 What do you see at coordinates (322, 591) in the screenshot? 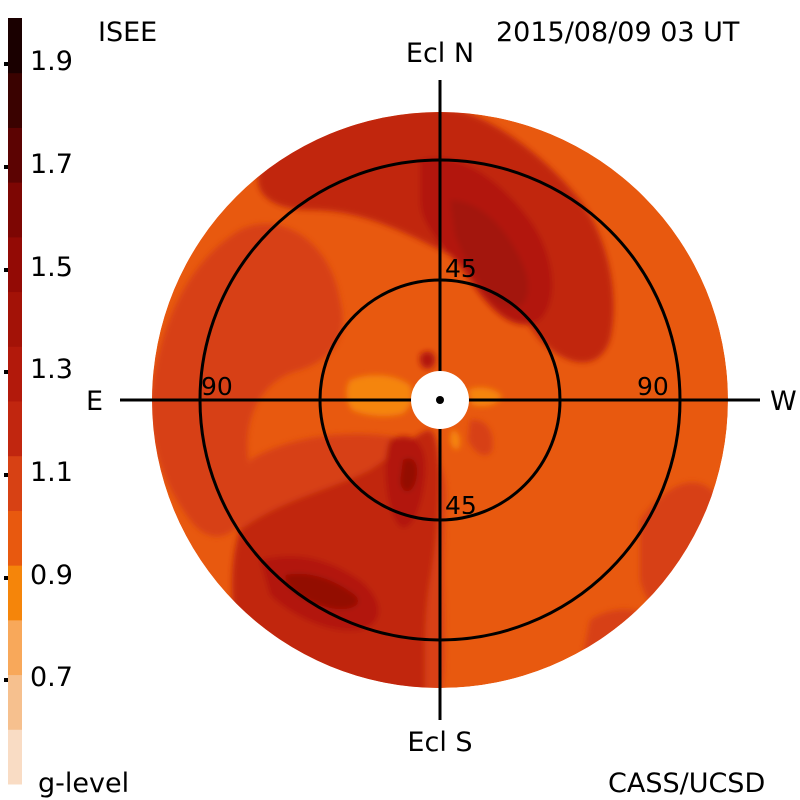
I see `region-level-1-6-bottom` at bounding box center [322, 591].